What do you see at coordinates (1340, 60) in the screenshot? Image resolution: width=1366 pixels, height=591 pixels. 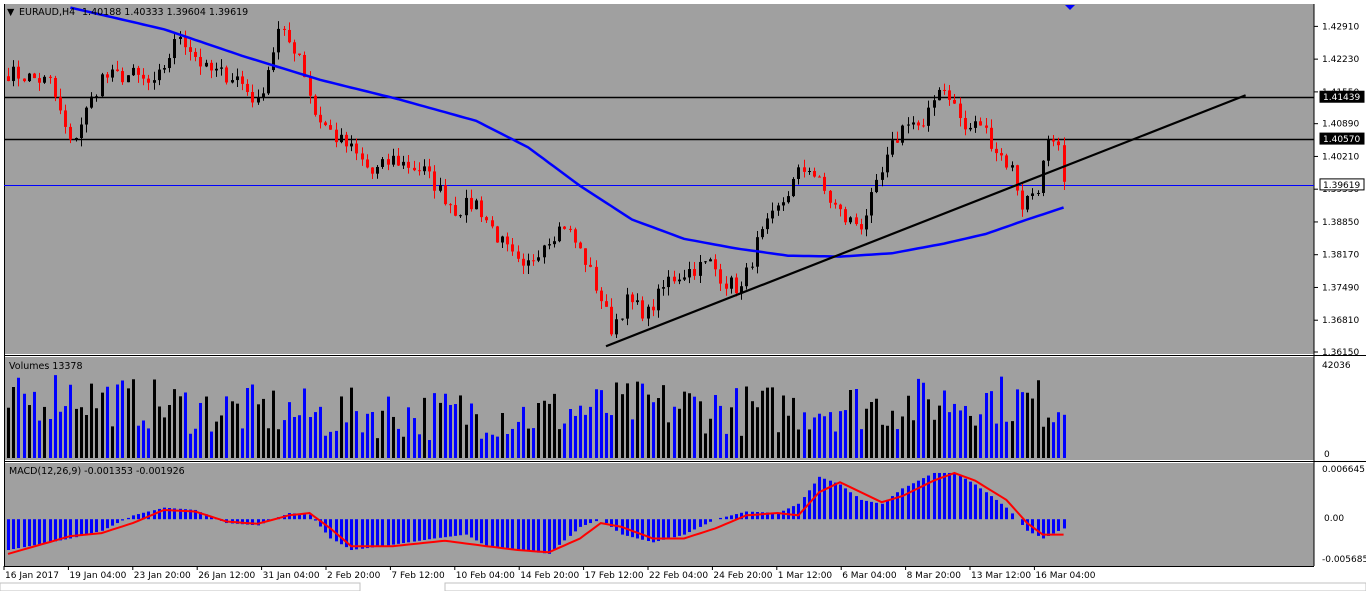 I see `price-tick-label: 1.42230` at bounding box center [1340, 60].